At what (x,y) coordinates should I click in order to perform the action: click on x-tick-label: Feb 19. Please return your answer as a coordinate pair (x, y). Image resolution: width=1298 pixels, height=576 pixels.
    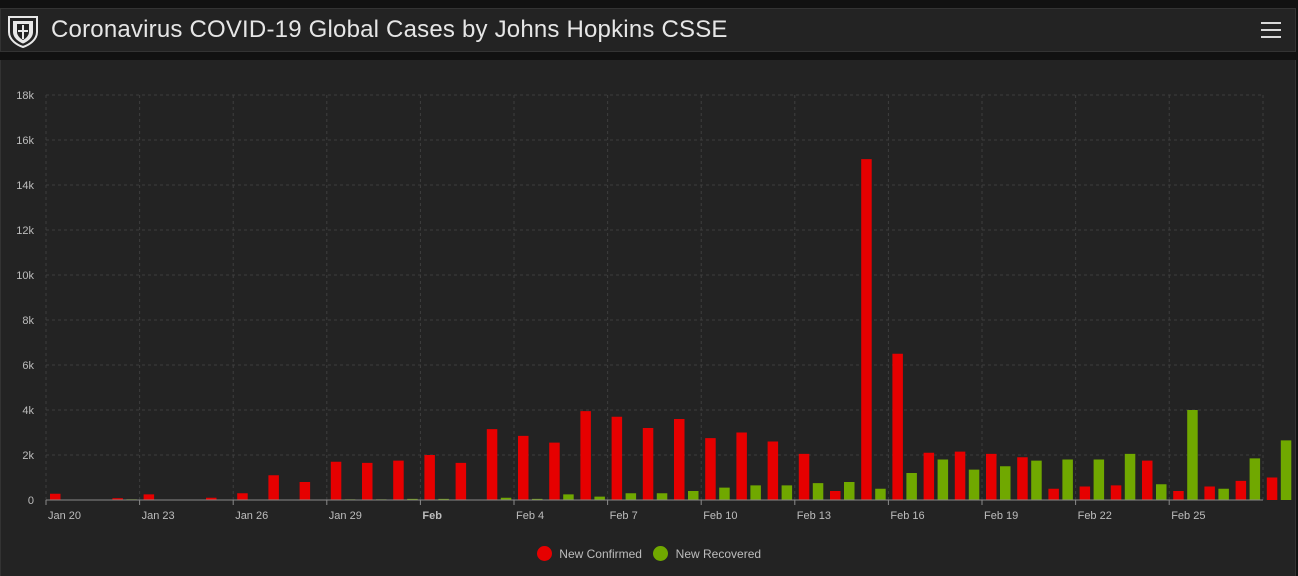
    Looking at the image, I should click on (1001, 516).